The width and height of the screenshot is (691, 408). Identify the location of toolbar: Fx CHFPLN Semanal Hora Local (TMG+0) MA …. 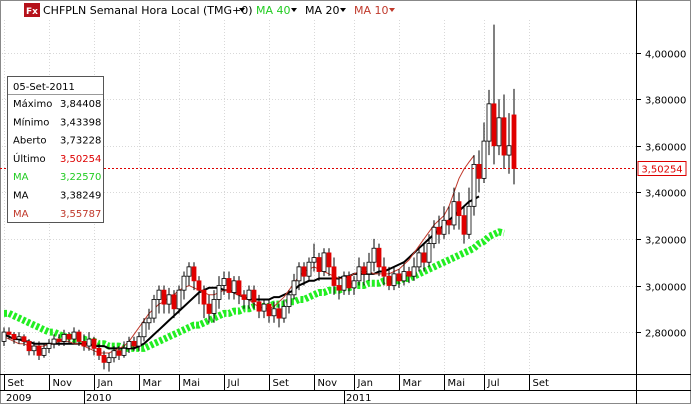
(209, 10).